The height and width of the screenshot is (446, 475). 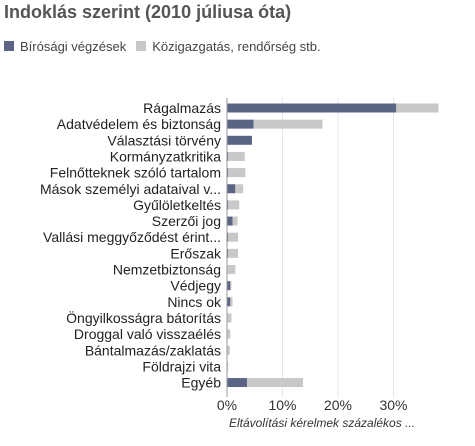 I want to click on category-label: Erőszak, so click(x=196, y=253).